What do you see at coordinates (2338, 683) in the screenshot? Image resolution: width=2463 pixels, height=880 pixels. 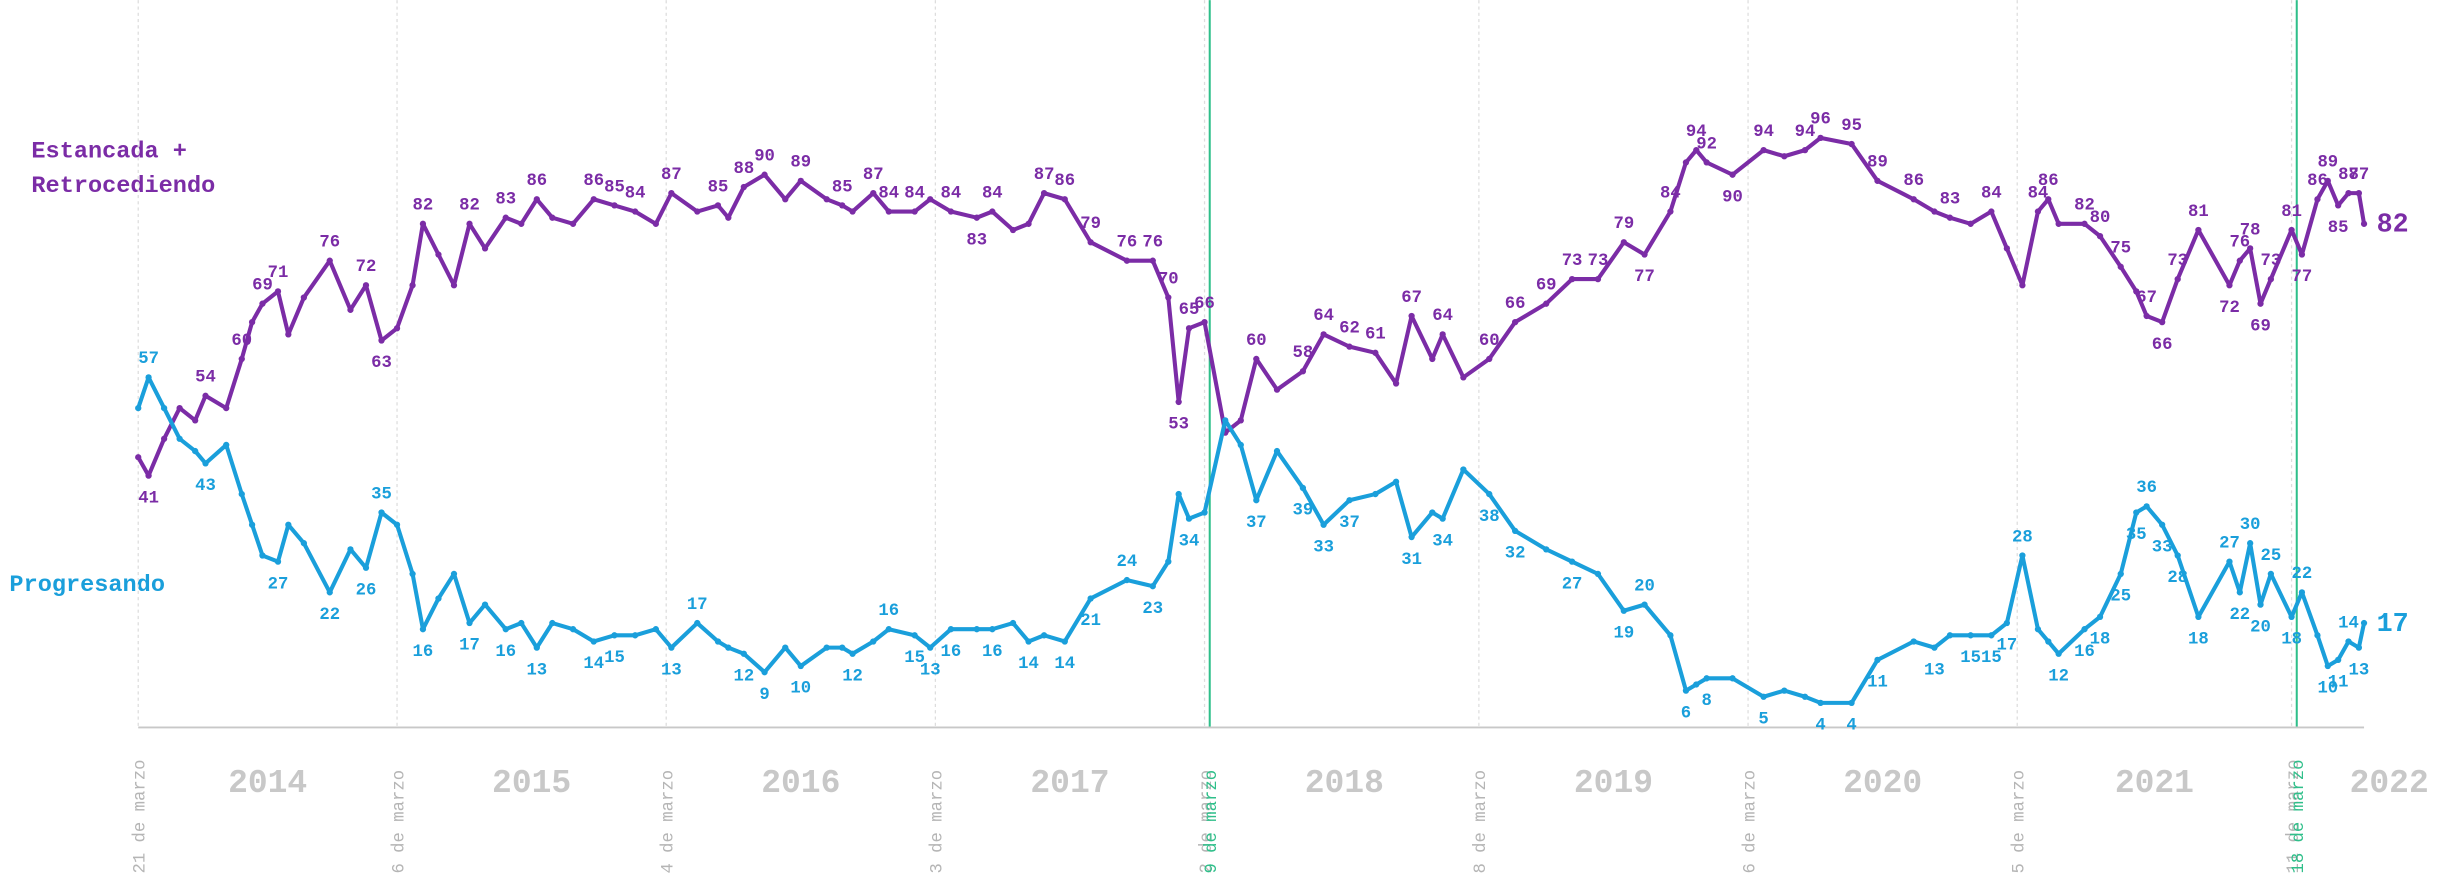 I see `data-label: 11` at bounding box center [2338, 683].